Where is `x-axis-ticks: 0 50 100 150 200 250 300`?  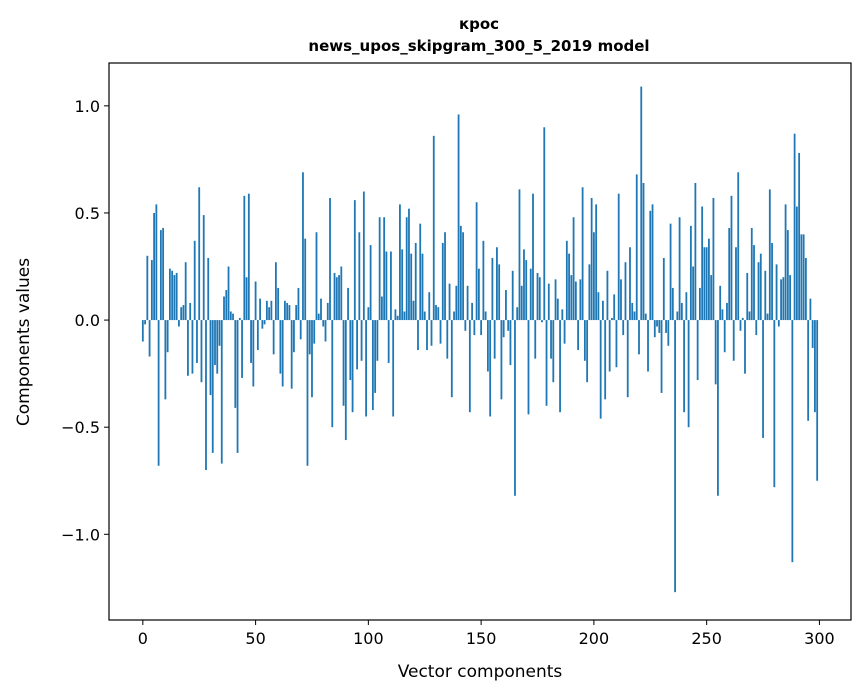 x-axis-ticks: 0 50 100 150 200 250 300 is located at coordinates (486, 634).